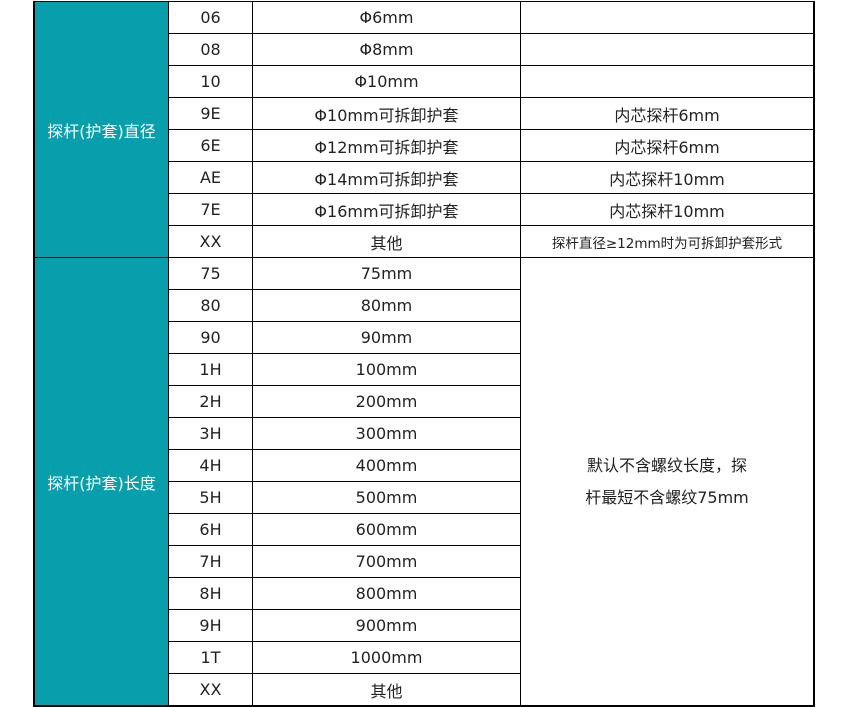 The image size is (850, 707). What do you see at coordinates (386, 273) in the screenshot?
I see `description-cell: 75mm` at bounding box center [386, 273].